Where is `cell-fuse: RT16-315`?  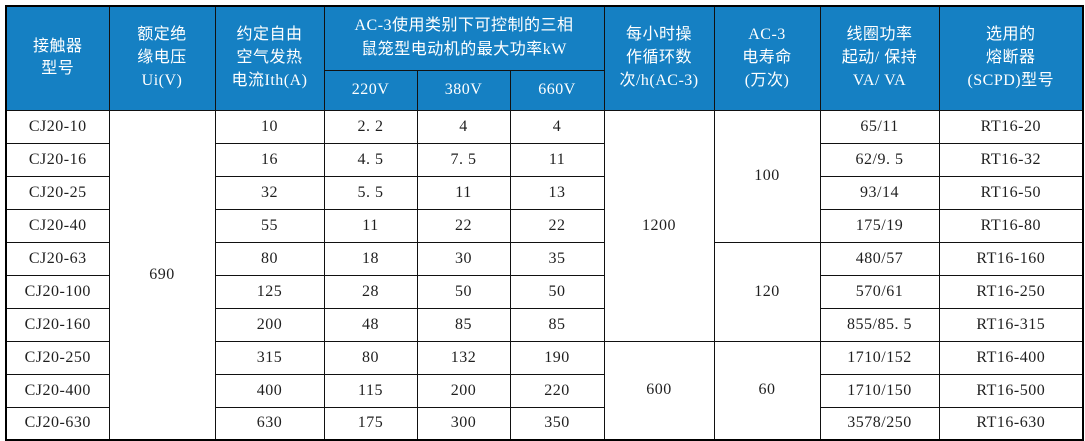
cell-fuse: RT16-315 is located at coordinates (1011, 324).